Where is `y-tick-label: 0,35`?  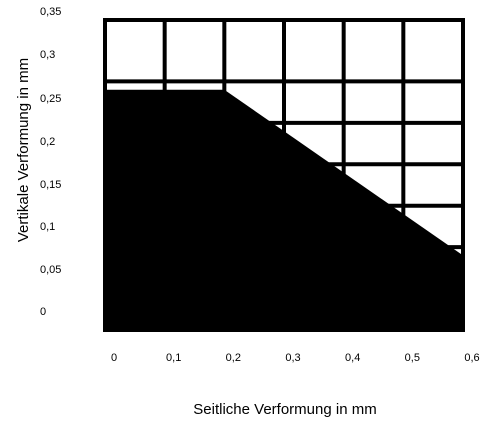 y-tick-label: 0,35 is located at coordinates (50, 12).